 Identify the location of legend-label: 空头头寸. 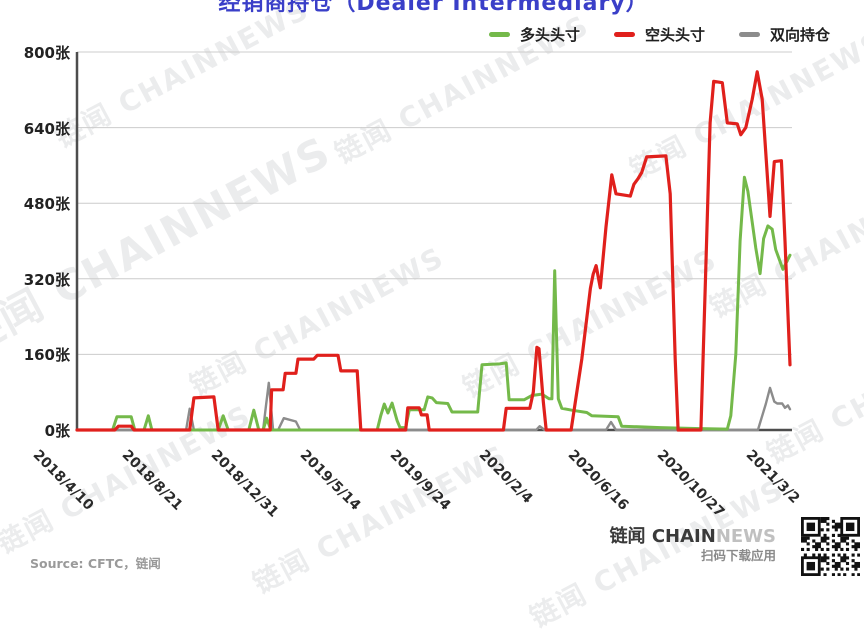
(674, 35).